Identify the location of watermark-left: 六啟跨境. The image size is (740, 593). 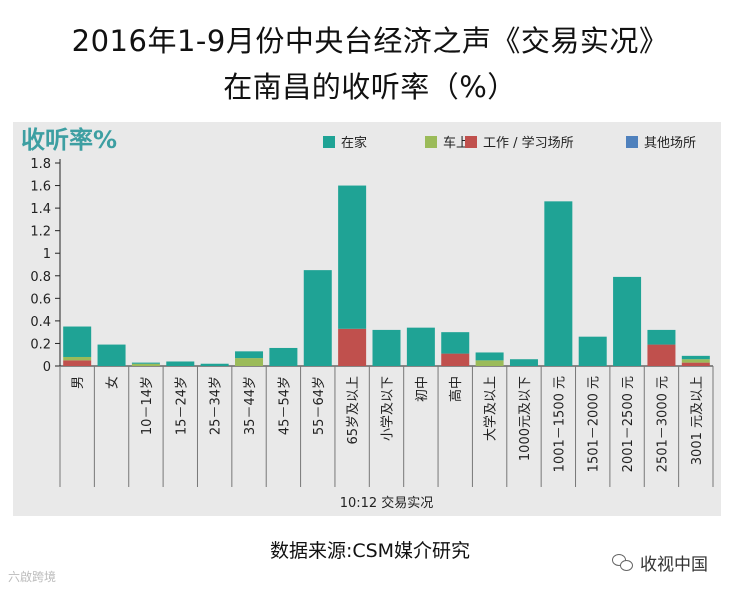
(32, 577).